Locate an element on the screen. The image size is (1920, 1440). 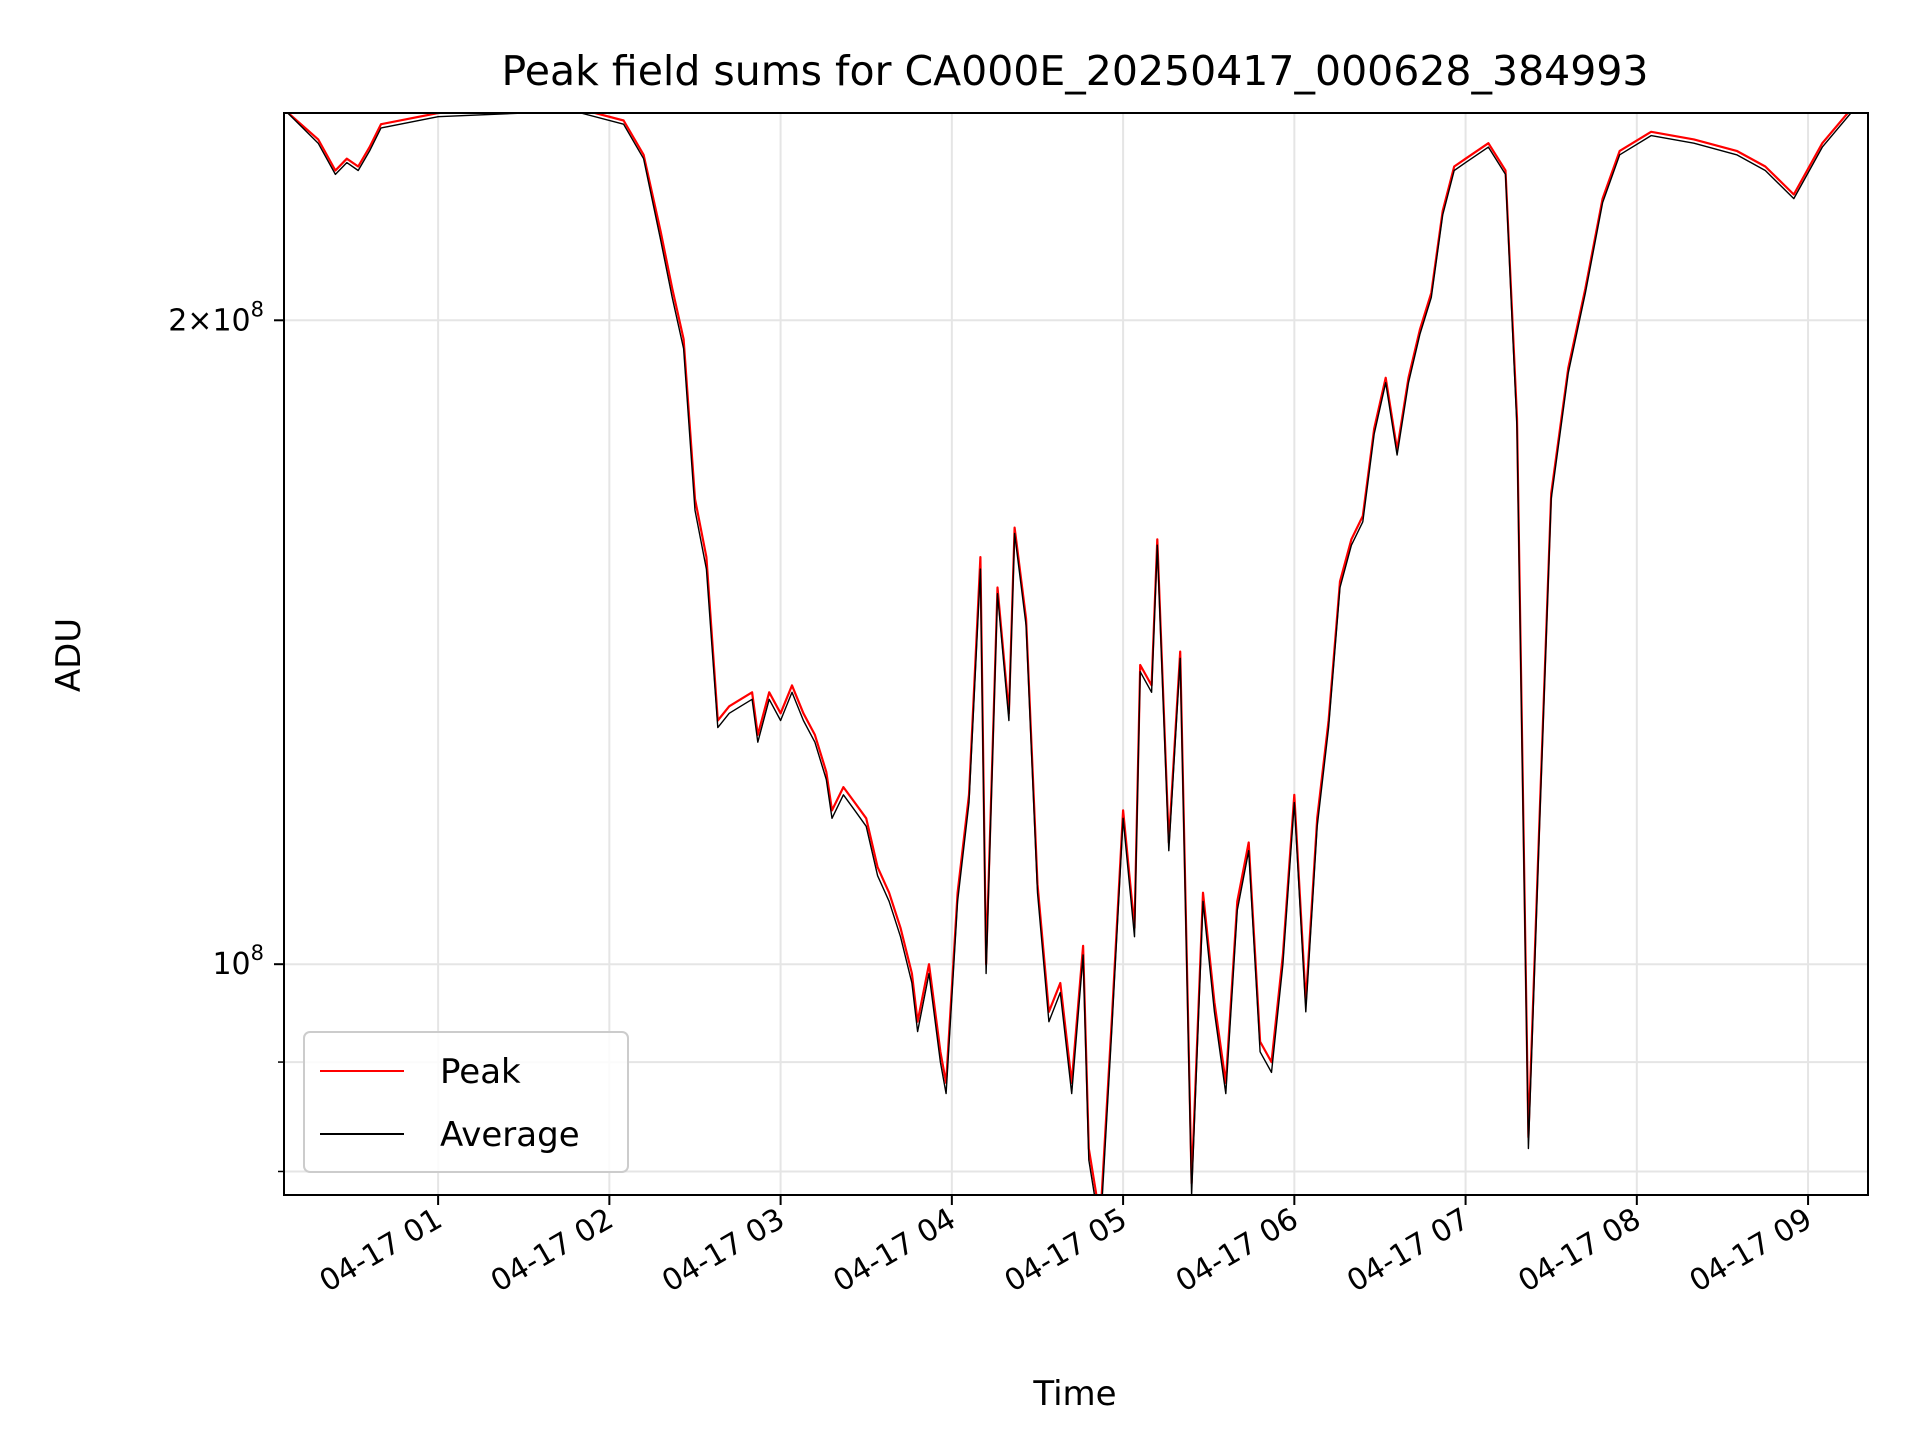
legend-label-average: Average is located at coordinates (510, 1135).